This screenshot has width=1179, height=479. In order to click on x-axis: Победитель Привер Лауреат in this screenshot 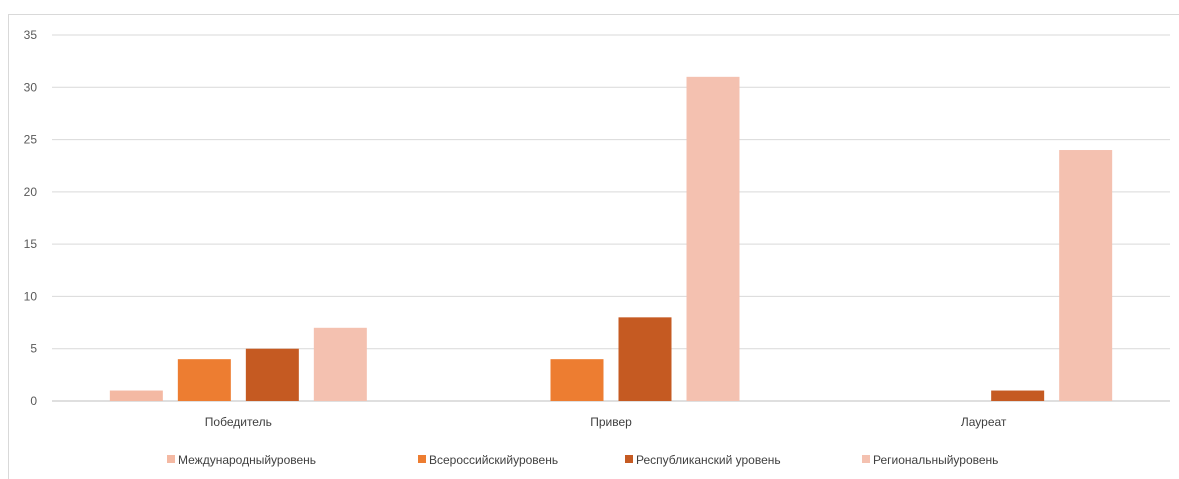, I will do `click(606, 422)`.